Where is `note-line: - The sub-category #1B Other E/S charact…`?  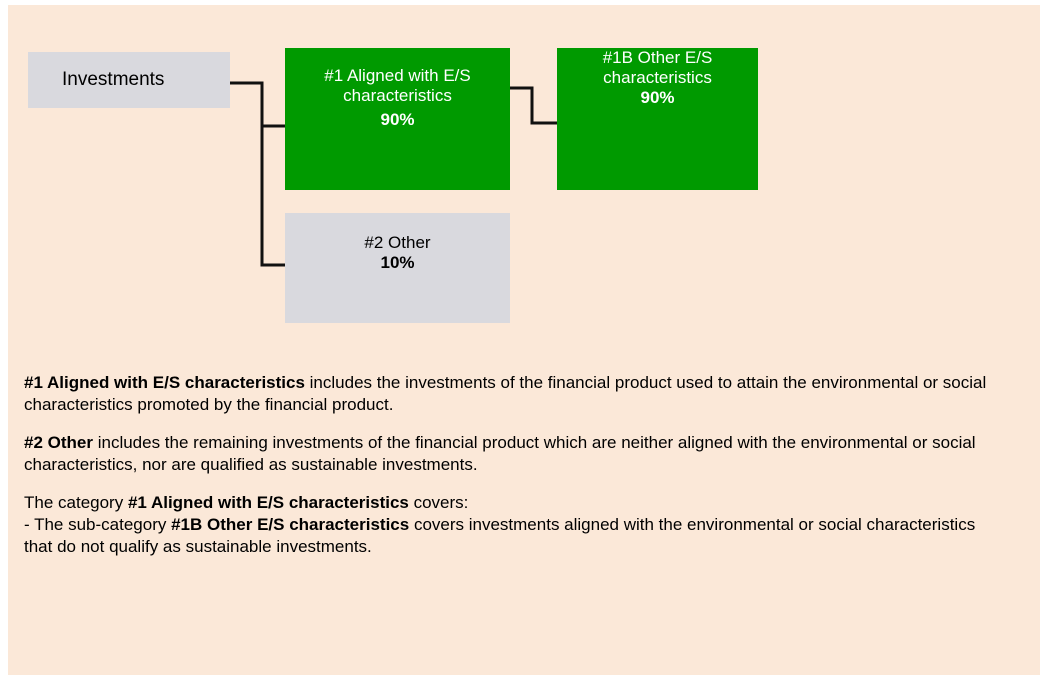
note-line: - The sub-category #1B Other E/S charact… is located at coordinates (509, 536).